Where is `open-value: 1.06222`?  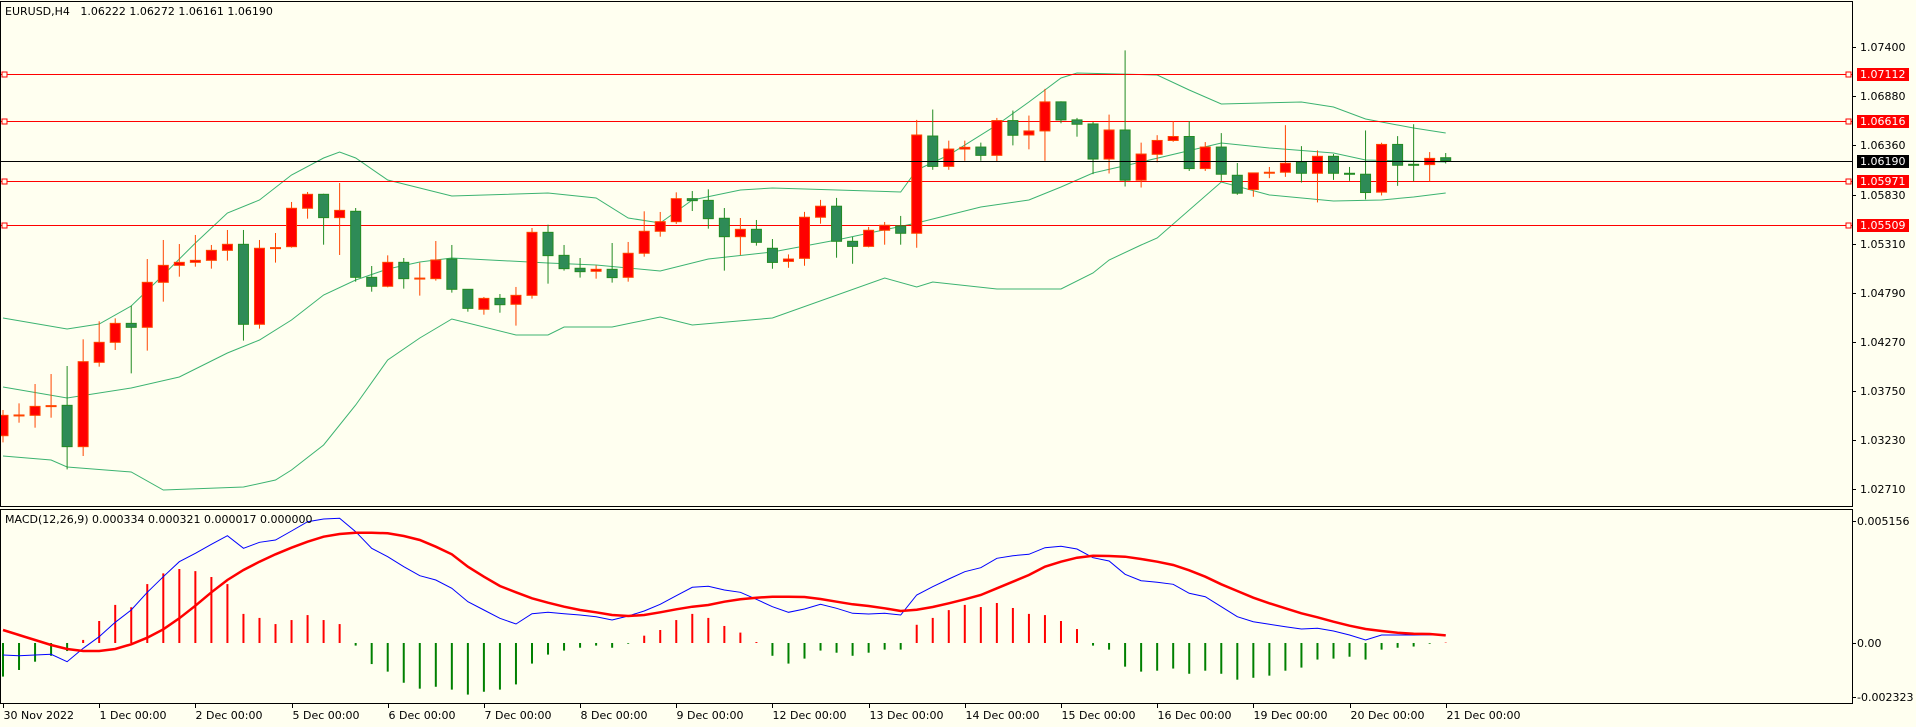 open-value: 1.06222 is located at coordinates (103, 11).